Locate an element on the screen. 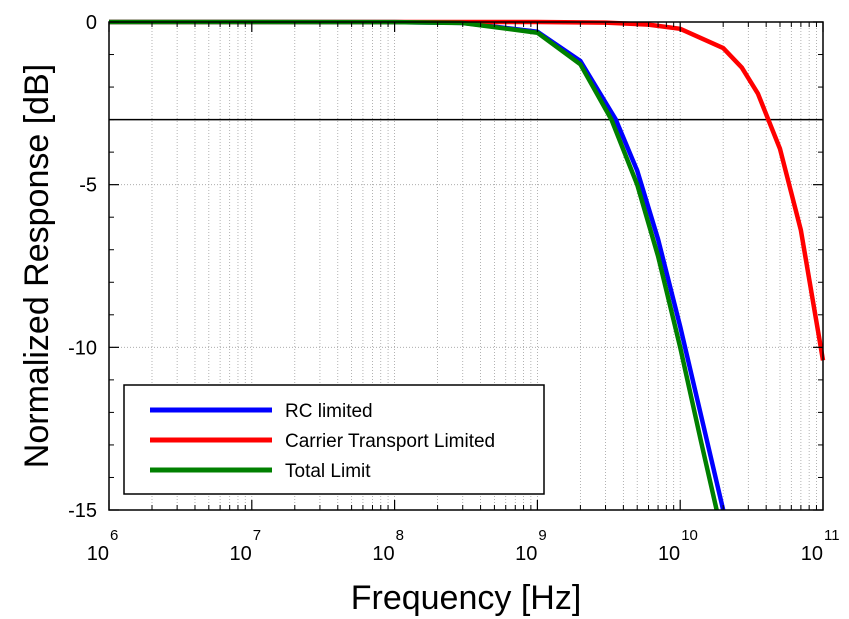 Image resolution: width=849 pixels, height=619 pixels. x-tick-label-exponent: 9 is located at coordinates (542, 535).